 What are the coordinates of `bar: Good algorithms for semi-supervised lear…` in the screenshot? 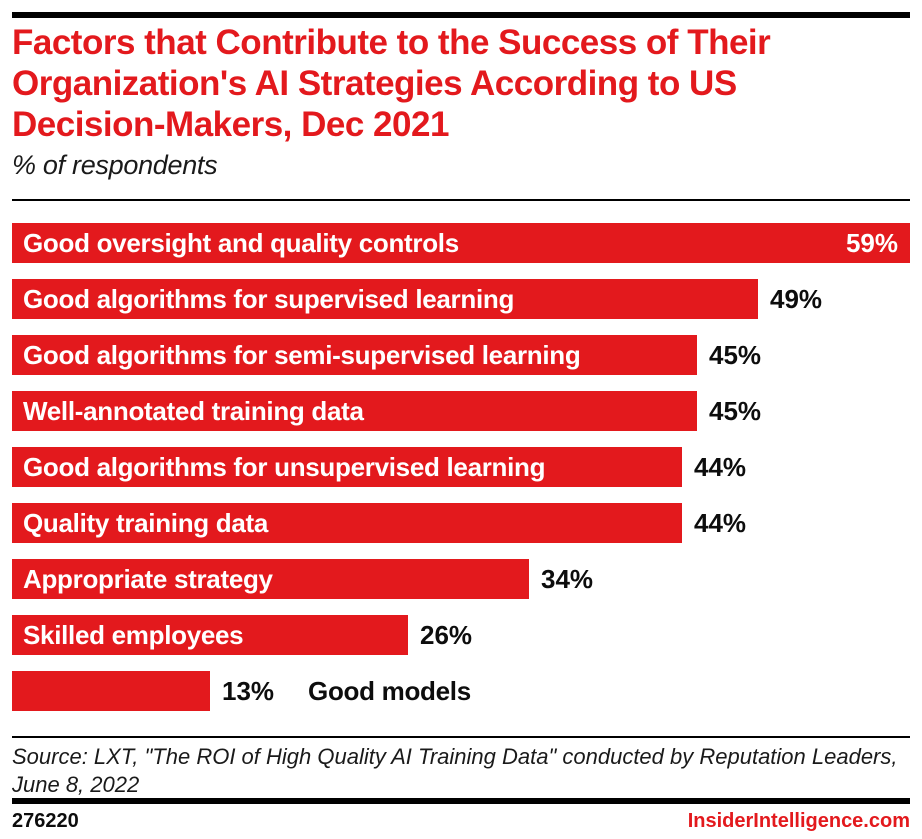 It's located at (354, 355).